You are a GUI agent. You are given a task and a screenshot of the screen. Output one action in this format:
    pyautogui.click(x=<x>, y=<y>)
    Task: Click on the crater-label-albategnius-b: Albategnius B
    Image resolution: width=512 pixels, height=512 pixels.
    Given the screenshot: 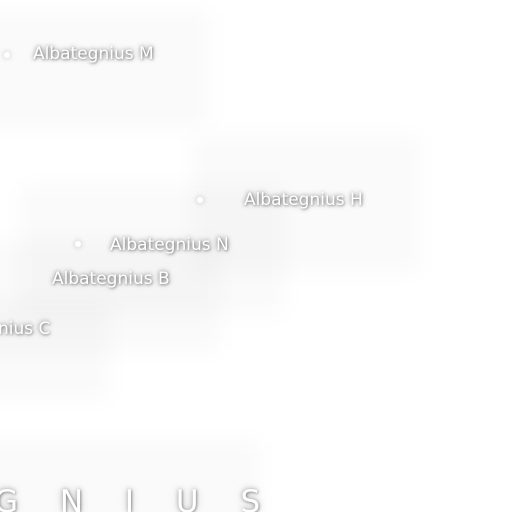 What is the action you would take?
    pyautogui.click(x=111, y=279)
    